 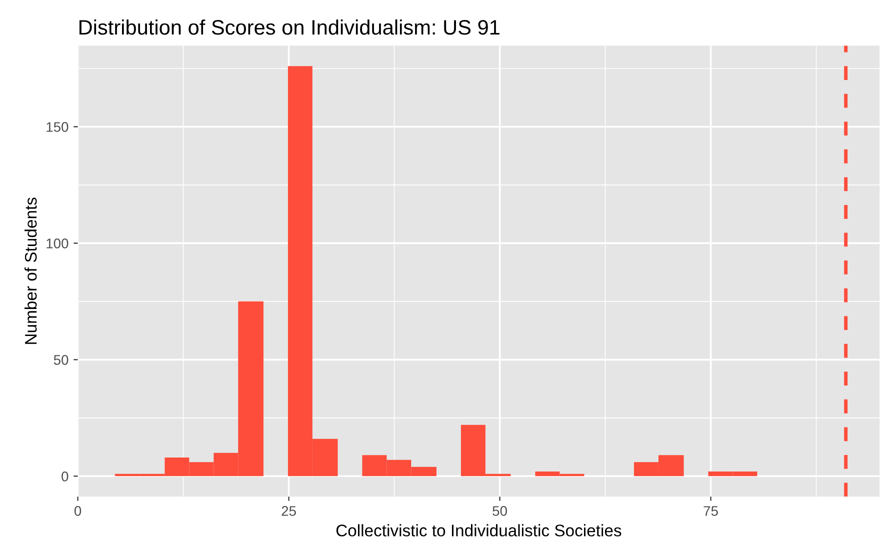 What do you see at coordinates (479, 530) in the screenshot?
I see `x-axis-title: Collectivistic to Individualistic Societies` at bounding box center [479, 530].